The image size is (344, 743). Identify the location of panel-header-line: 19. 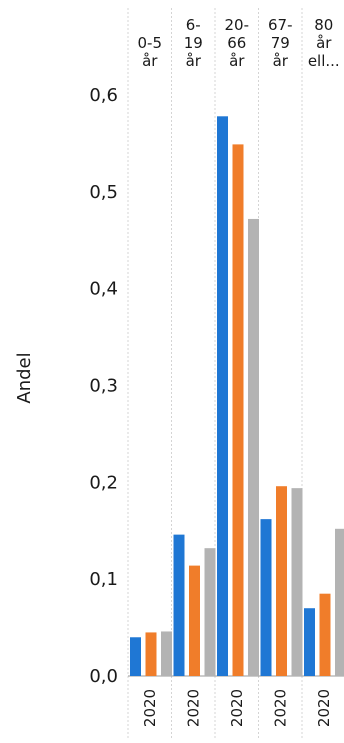
(193, 43).